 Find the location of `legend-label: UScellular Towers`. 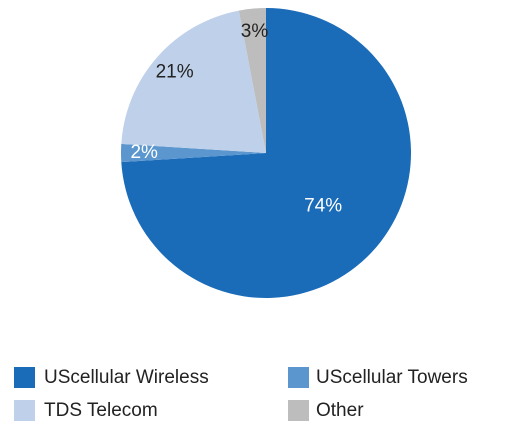

legend-label: UScellular Towers is located at coordinates (392, 377).